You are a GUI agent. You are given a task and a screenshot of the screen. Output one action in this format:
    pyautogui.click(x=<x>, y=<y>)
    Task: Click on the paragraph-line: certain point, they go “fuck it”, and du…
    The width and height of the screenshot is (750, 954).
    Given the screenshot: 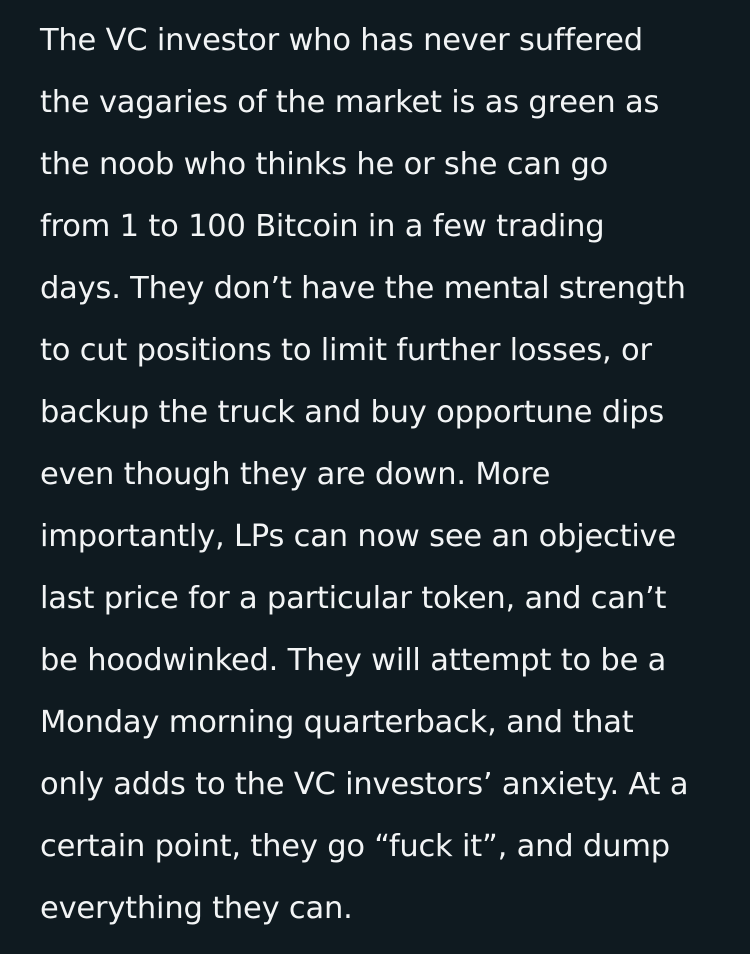 What is the action you would take?
    pyautogui.click(x=355, y=846)
    